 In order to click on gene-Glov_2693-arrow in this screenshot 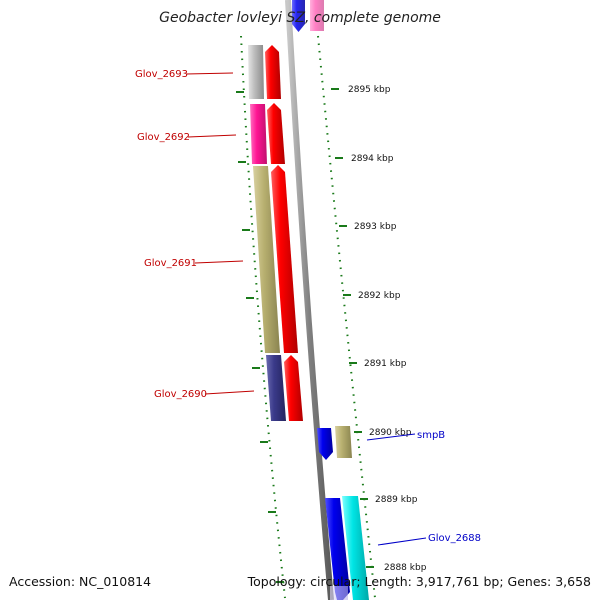, I will do `click(273, 72)`.